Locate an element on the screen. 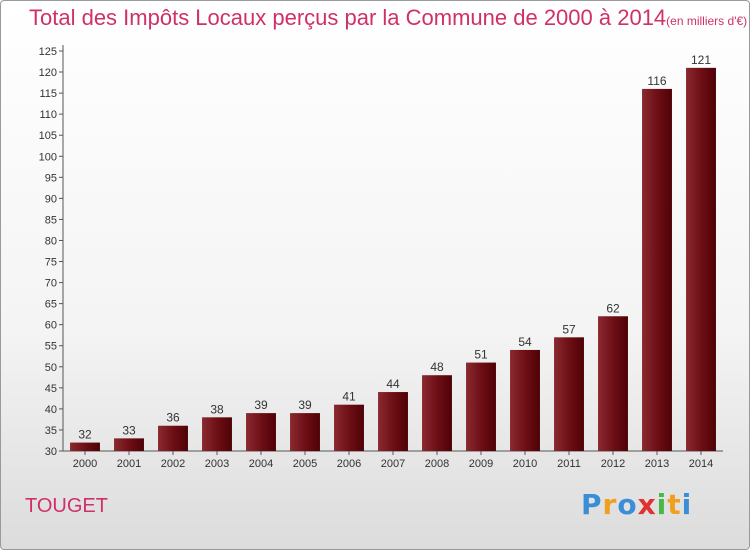 This screenshot has height=550, width=750. bar-2008 is located at coordinates (437, 413).